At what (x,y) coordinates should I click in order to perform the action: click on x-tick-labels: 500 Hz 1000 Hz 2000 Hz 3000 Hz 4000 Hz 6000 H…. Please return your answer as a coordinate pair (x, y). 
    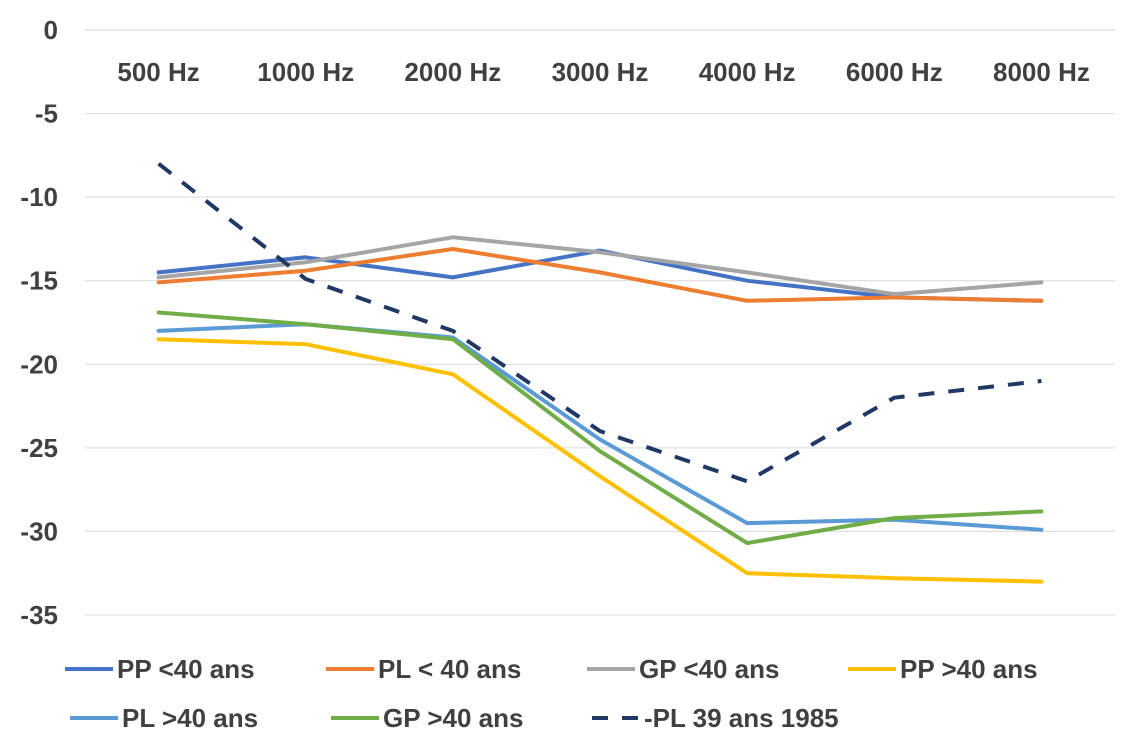
    Looking at the image, I should click on (603, 72).